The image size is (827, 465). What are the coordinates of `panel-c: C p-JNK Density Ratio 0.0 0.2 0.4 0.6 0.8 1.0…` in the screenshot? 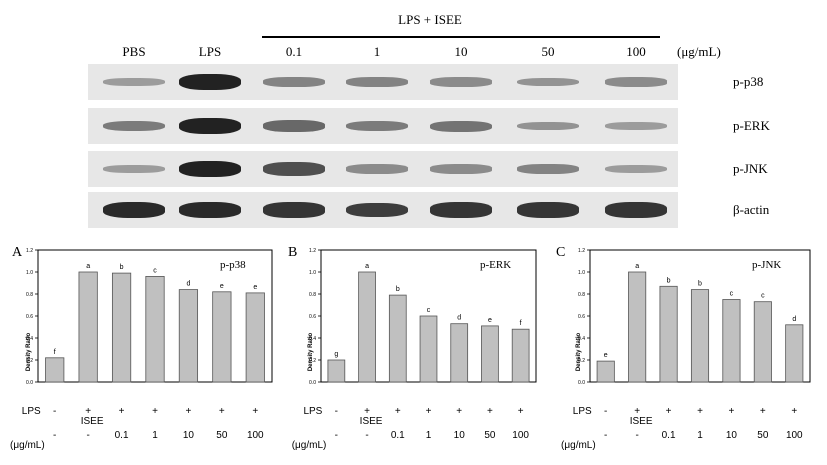 It's located at (683, 348).